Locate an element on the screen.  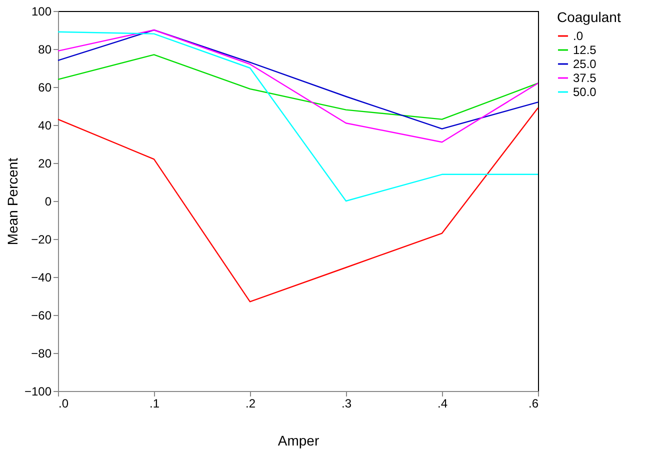
y-tick-label: 100 is located at coordinates (41, 11).